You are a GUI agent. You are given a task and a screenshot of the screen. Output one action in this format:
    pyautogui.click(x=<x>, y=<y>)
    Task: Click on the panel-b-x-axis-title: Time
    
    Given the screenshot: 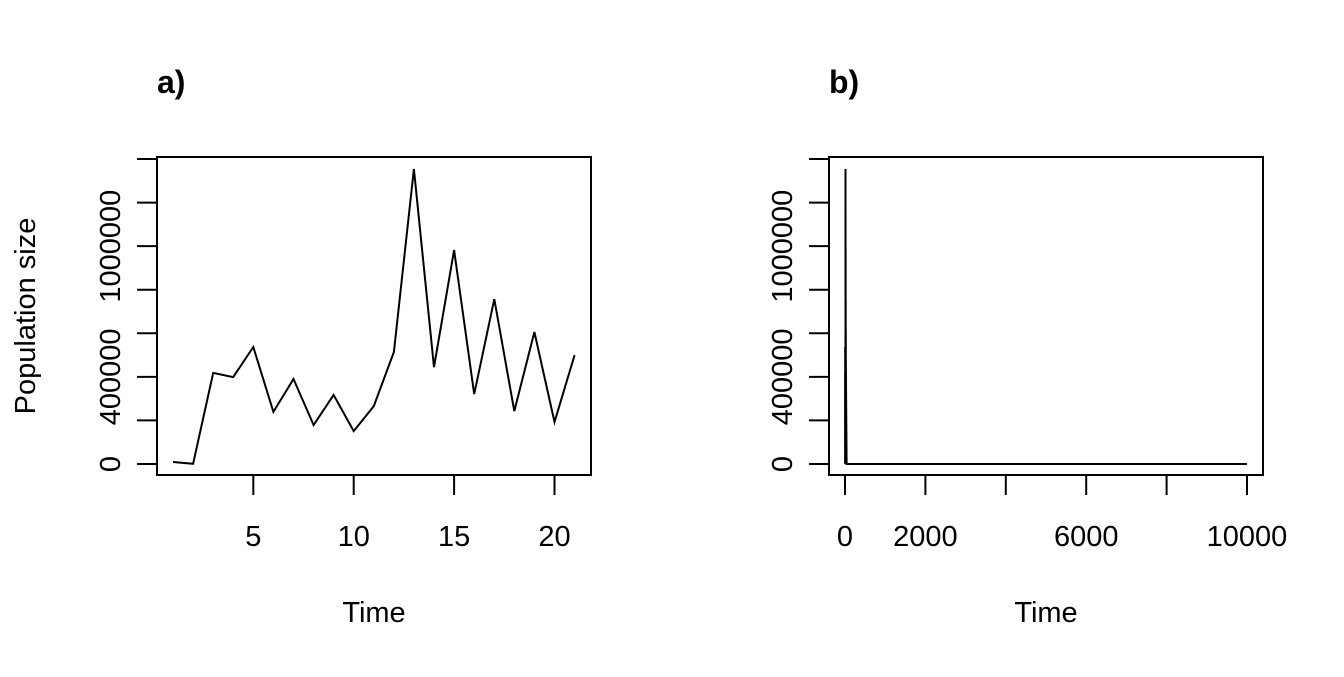 What is the action you would take?
    pyautogui.click(x=1045, y=613)
    